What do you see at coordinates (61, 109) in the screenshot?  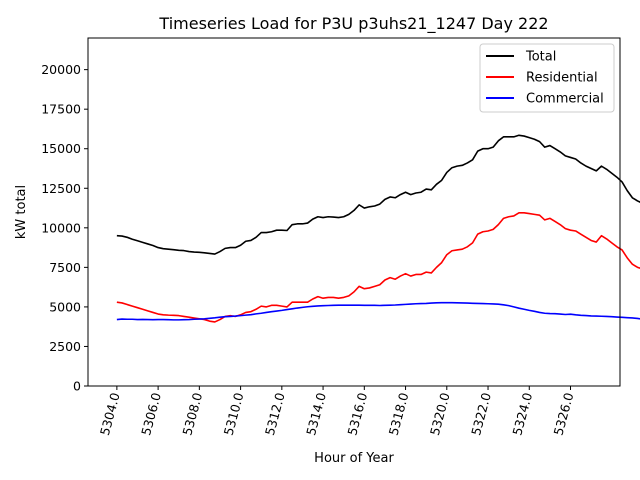 I see `y-tick-label: 17500` at bounding box center [61, 109].